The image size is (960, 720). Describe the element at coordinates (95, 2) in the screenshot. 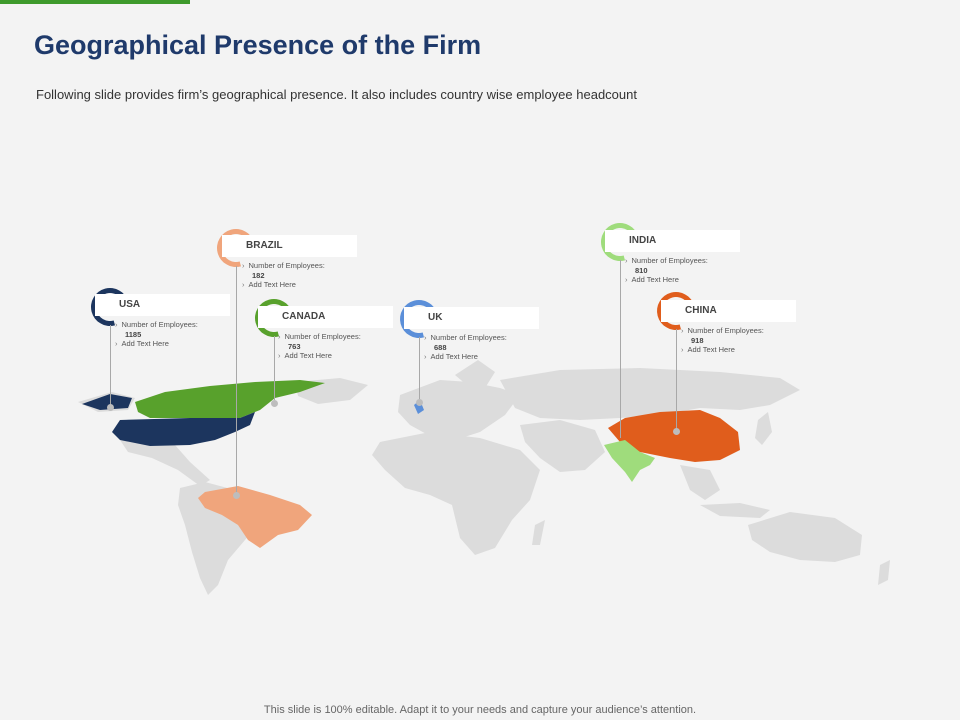

I see `top-accent-bar` at that location.